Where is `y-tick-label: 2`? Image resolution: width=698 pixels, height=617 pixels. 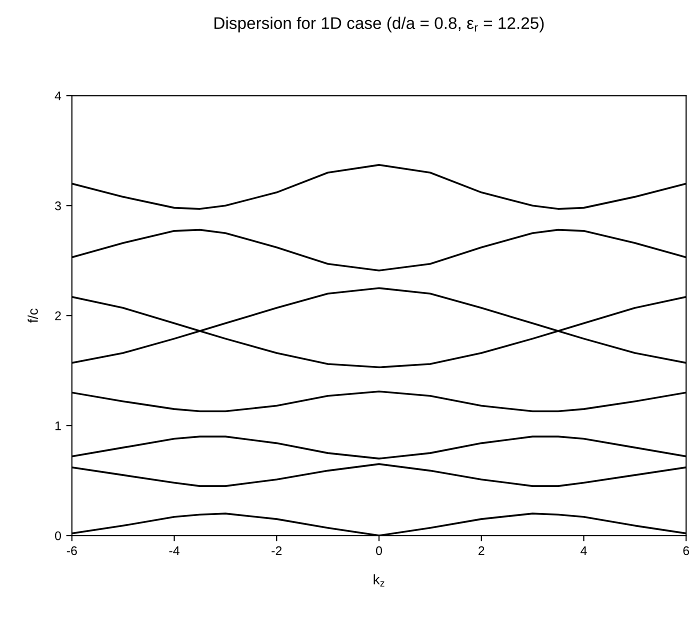 y-tick-label: 2 is located at coordinates (58, 315).